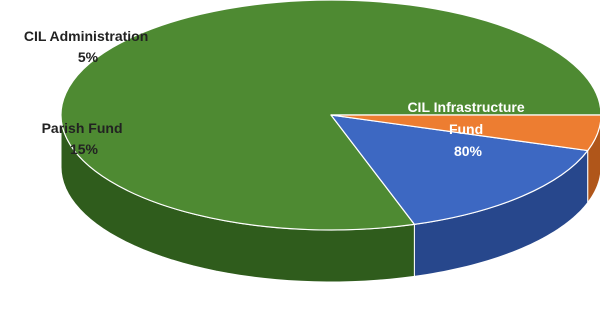 Image resolution: width=600 pixels, height=329 pixels. Describe the element at coordinates (84, 149) in the screenshot. I see `slice-percent-parish: 15%` at that location.